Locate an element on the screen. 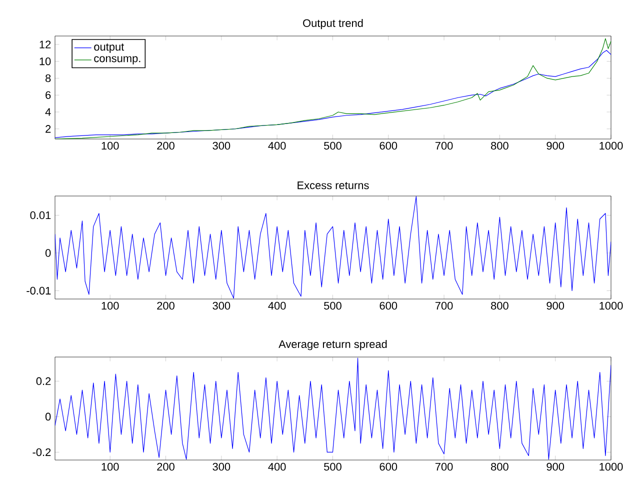  y-tick-label: 0.01 is located at coordinates (40, 215).